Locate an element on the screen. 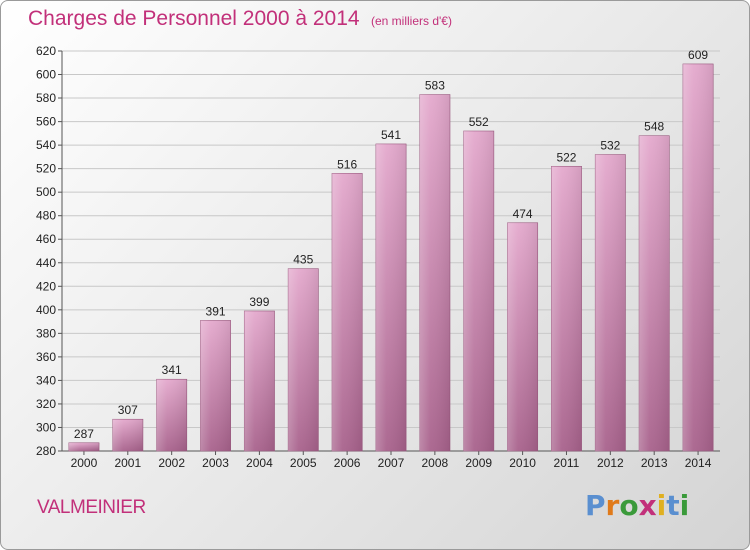 The height and width of the screenshot is (550, 750). x-tick-label: 2002 is located at coordinates (171, 463).